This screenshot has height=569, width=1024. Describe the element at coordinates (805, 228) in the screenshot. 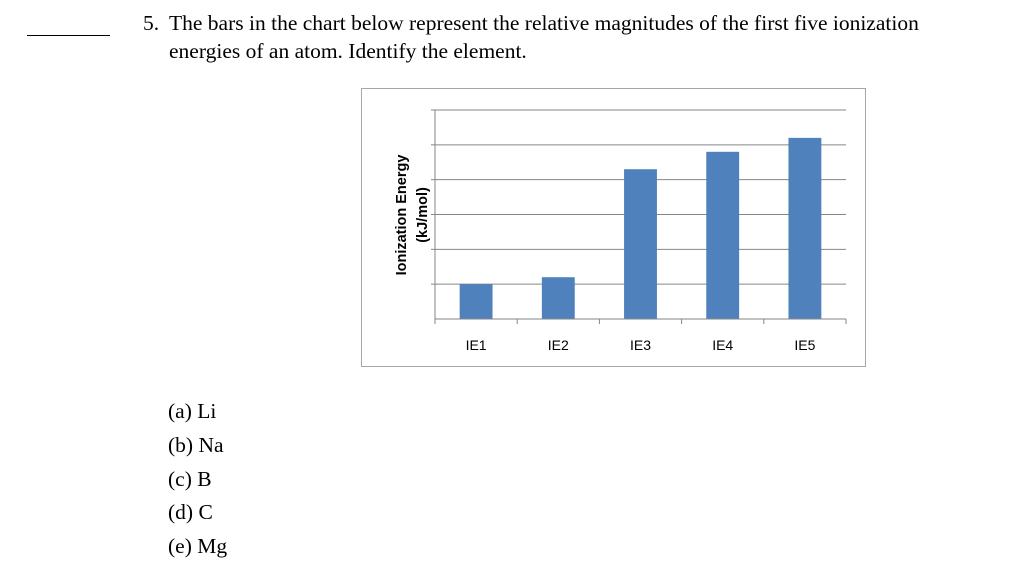

I see `bar-ie5` at that location.